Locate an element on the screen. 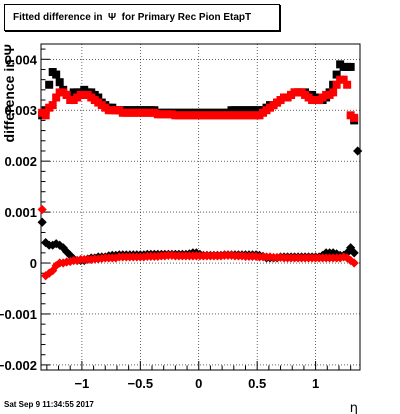  y-tick-label: 0.001 is located at coordinates (20, 212).